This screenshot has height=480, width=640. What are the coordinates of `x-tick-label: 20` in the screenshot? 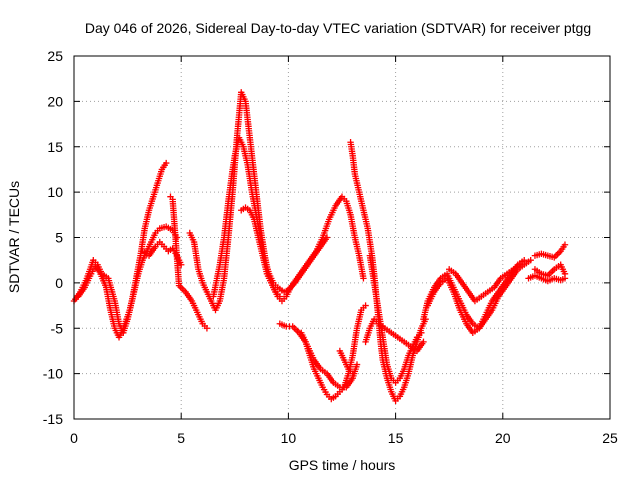 It's located at (503, 438).